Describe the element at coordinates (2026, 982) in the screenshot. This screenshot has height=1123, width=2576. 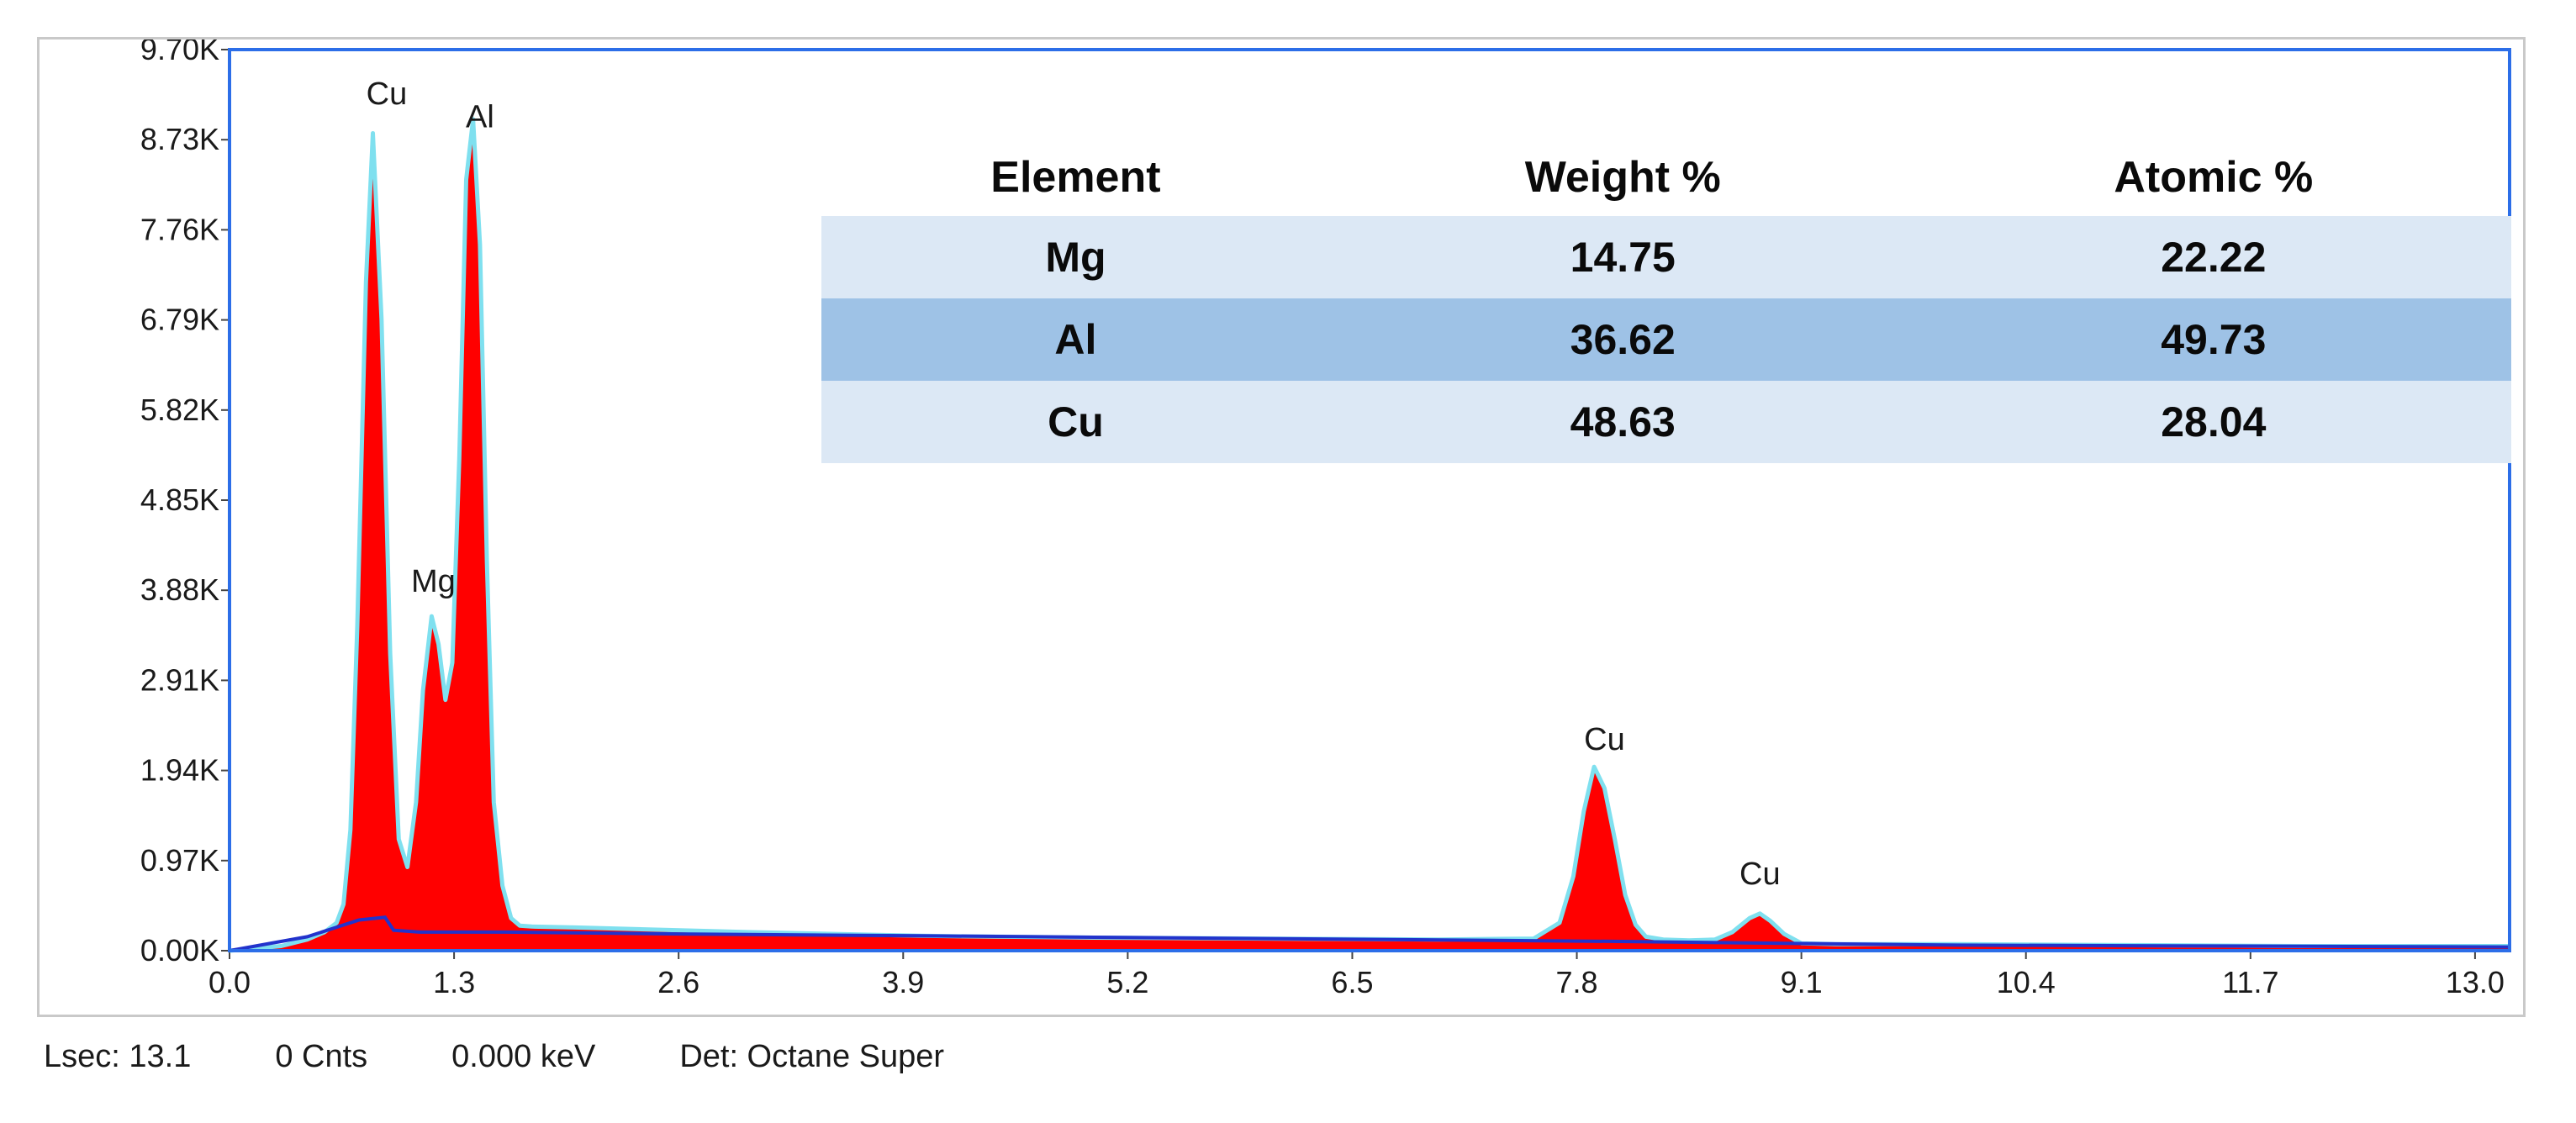
I see `x-tick-label: 10.4` at that location.